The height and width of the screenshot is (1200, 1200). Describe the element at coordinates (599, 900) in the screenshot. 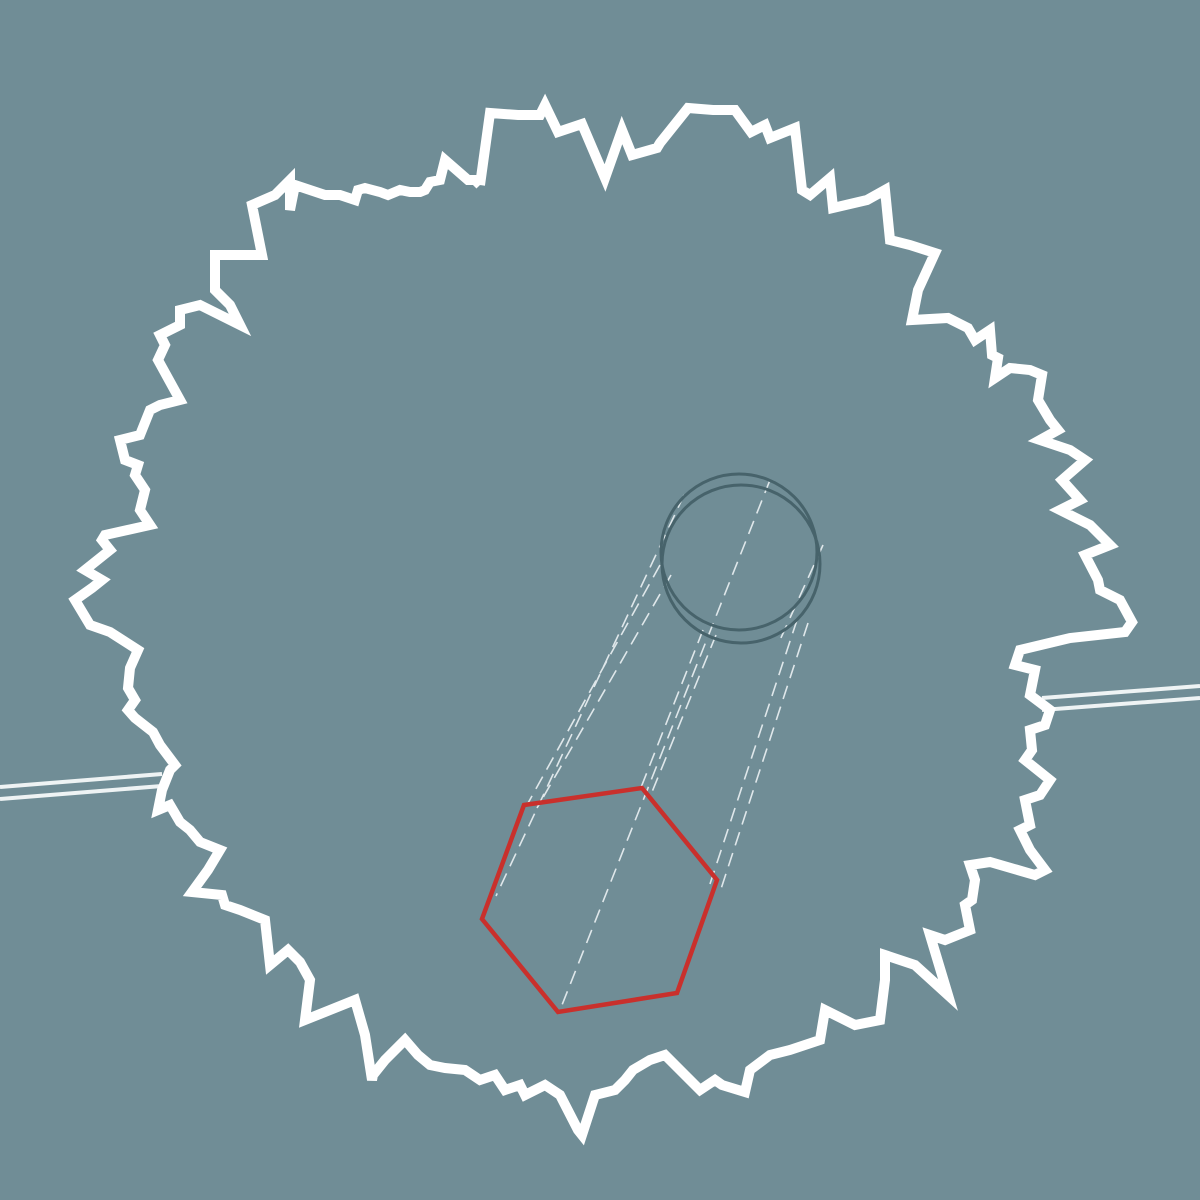

I see `red-hexagon` at that location.